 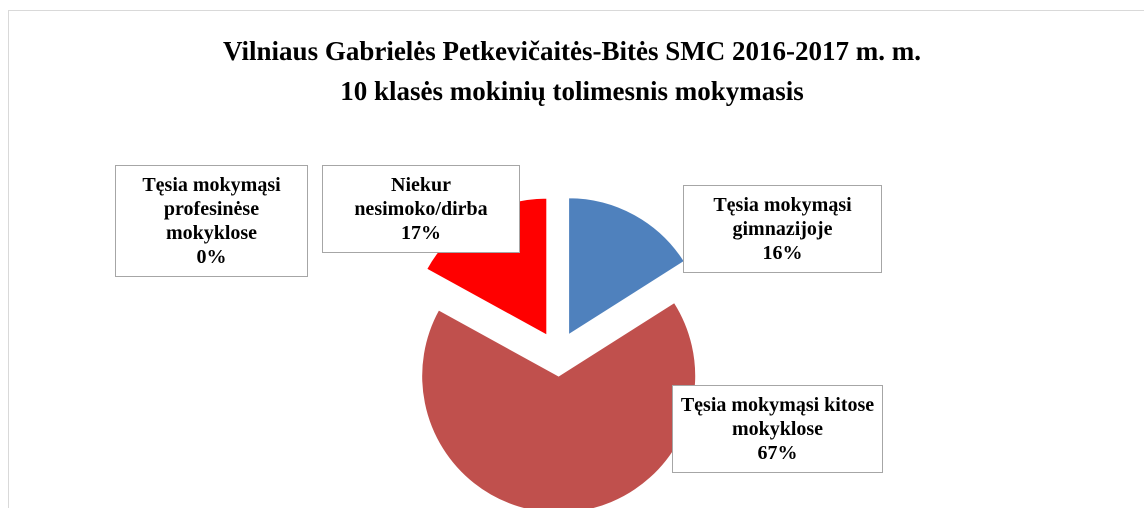 I want to click on label-category: Tęsia mokymąsi kitose mokyklose, so click(x=777, y=417).